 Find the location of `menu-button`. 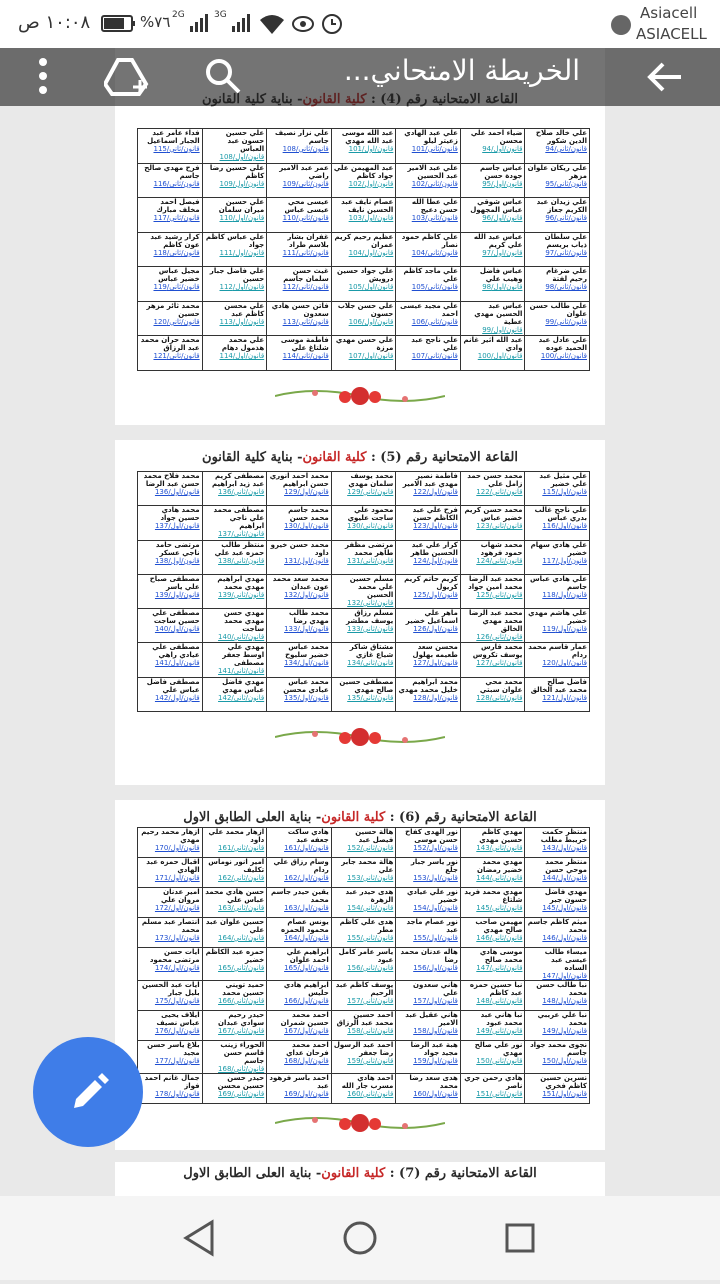

menu-button is located at coordinates (43, 77).